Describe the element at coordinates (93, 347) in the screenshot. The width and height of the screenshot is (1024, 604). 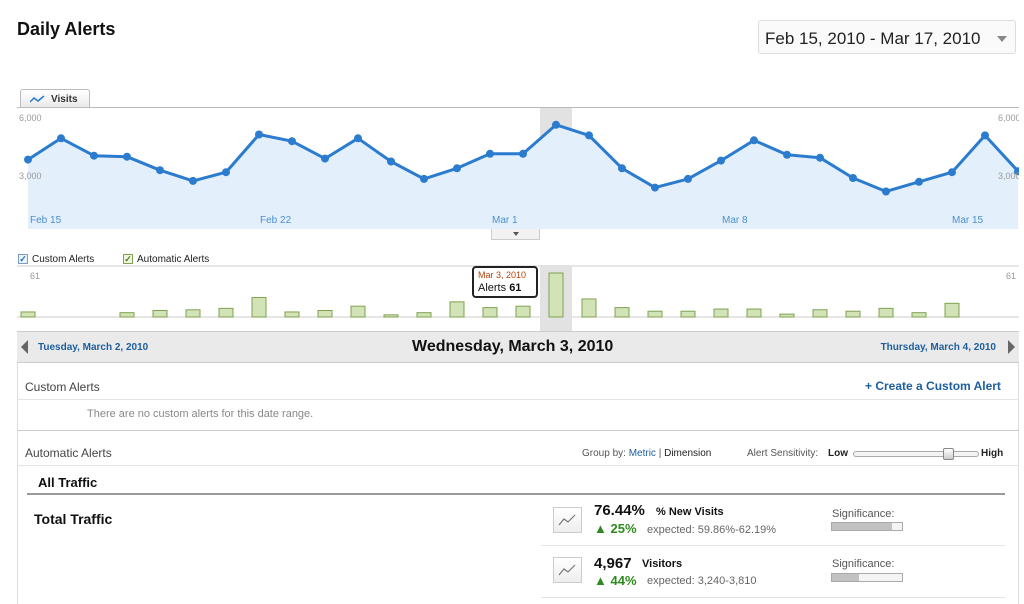
I see `previous-day-link: Tuesday, March 2, 2010` at that location.